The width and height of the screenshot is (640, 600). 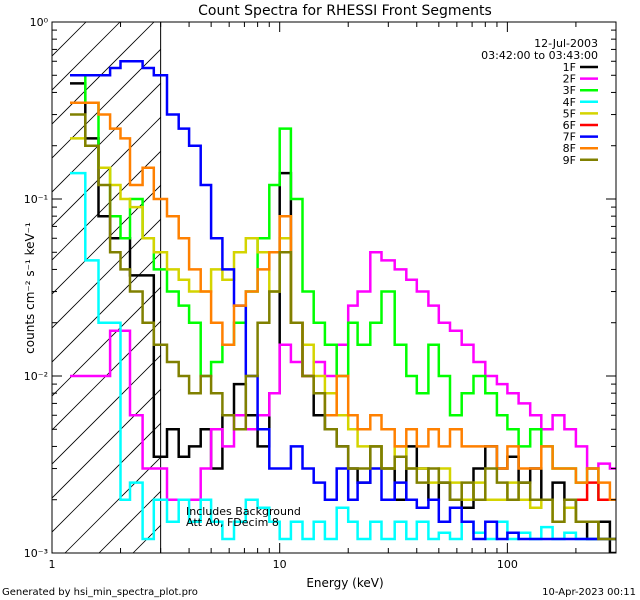 What do you see at coordinates (569, 125) in the screenshot?
I see `legend-label-6F: 6F` at bounding box center [569, 125].